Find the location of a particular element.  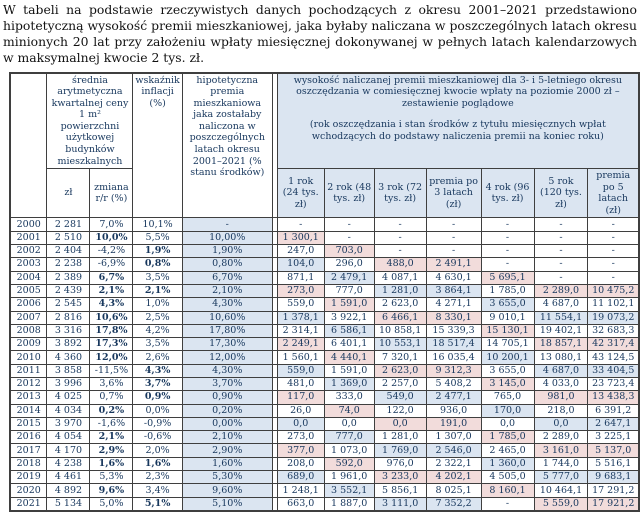

savings-cell: 1 281,0 is located at coordinates (400, 437).